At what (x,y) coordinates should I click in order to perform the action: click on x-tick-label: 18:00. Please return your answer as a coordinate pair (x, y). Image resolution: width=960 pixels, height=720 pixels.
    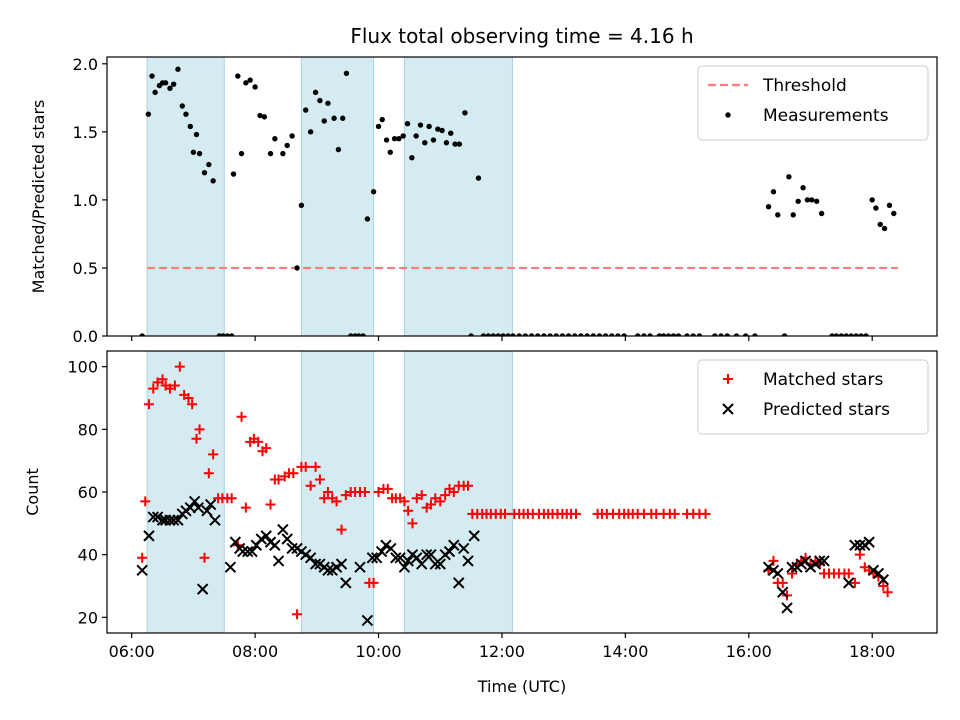
    Looking at the image, I should click on (872, 651).